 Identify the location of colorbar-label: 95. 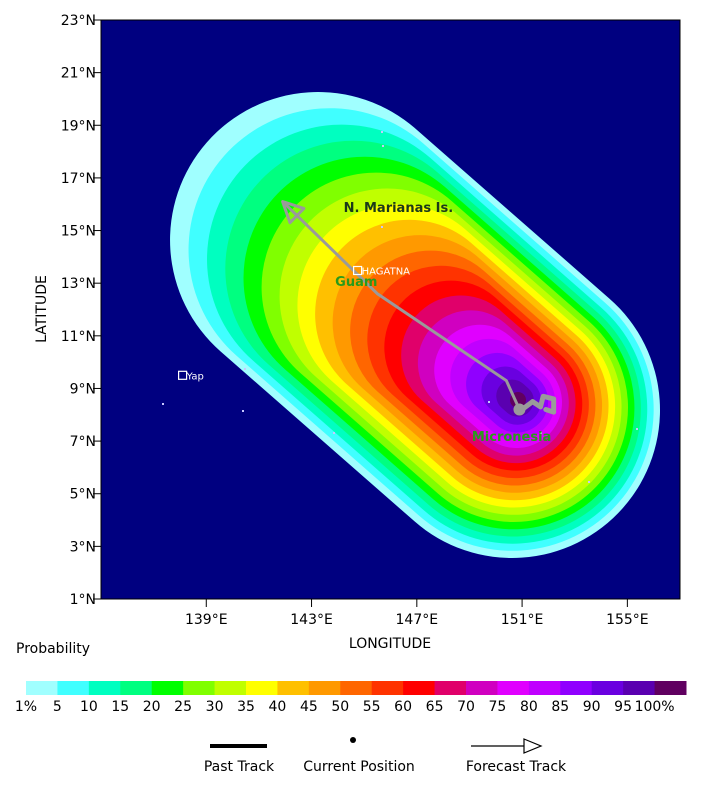
(623, 707).